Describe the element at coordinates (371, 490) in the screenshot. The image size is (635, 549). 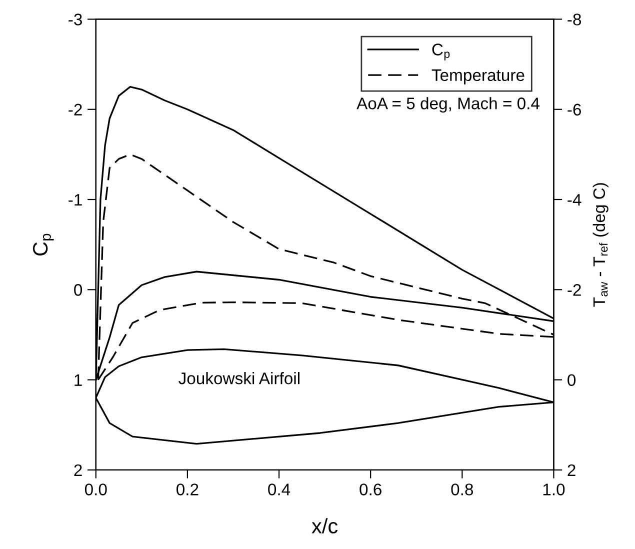
I see `x-tick-label: 0.6` at that location.